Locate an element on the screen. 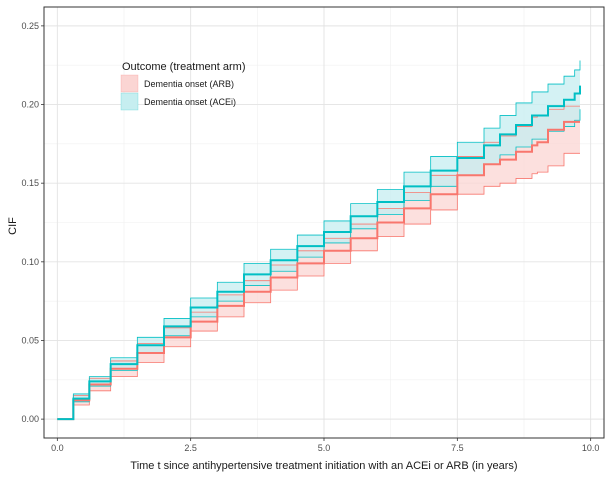 This screenshot has width=610, height=478. legend-title: Outcome (treatment arm) is located at coordinates (183, 67).